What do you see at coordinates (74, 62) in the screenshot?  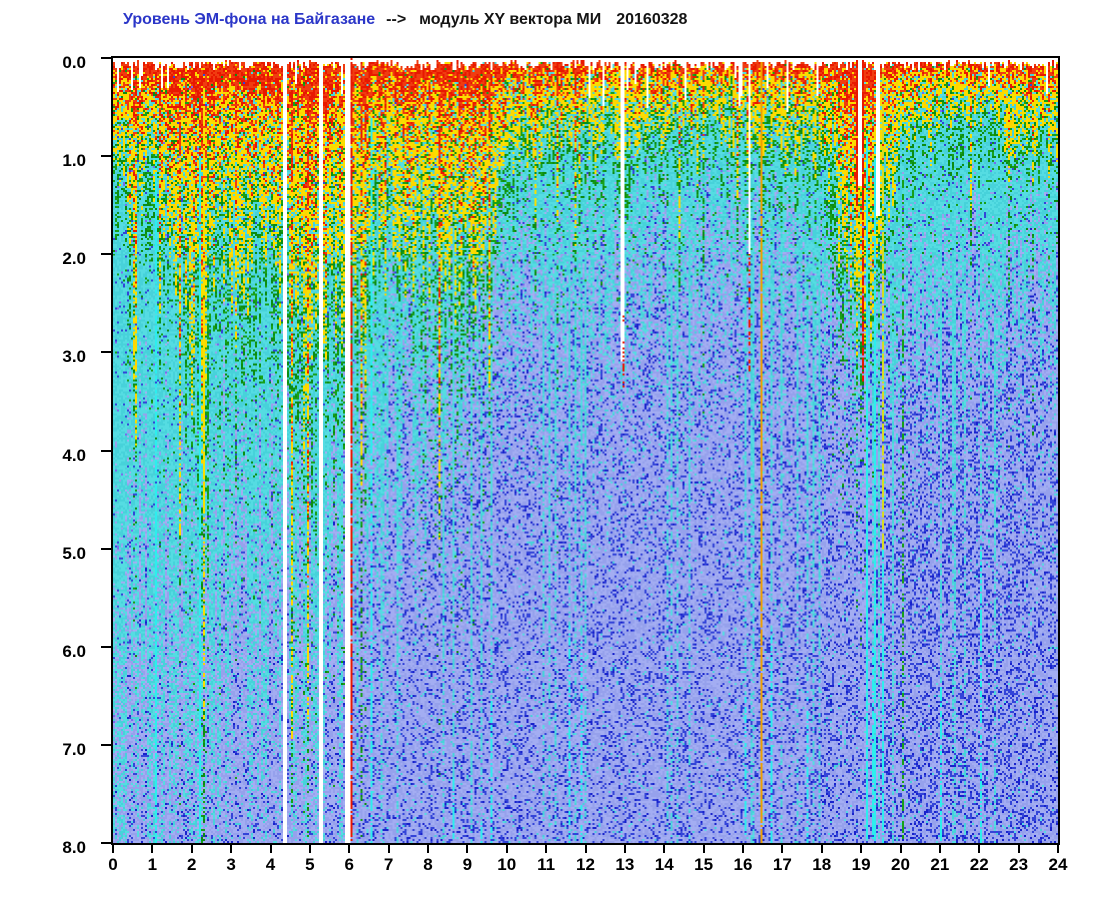 I see `y-tick-label: 0.0` at bounding box center [74, 62].